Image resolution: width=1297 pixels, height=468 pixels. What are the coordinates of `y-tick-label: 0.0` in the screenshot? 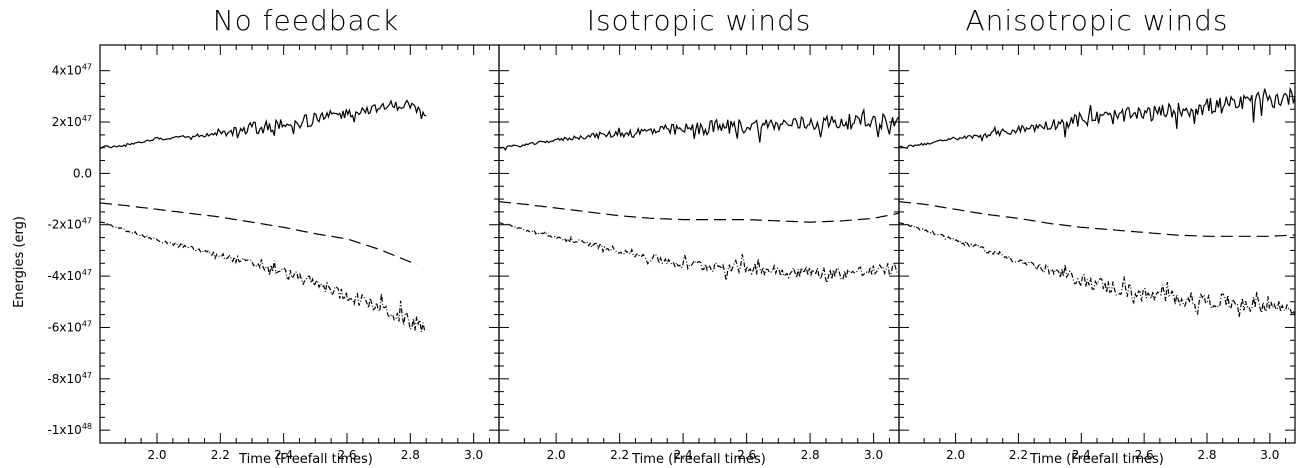 It's located at (82, 173).